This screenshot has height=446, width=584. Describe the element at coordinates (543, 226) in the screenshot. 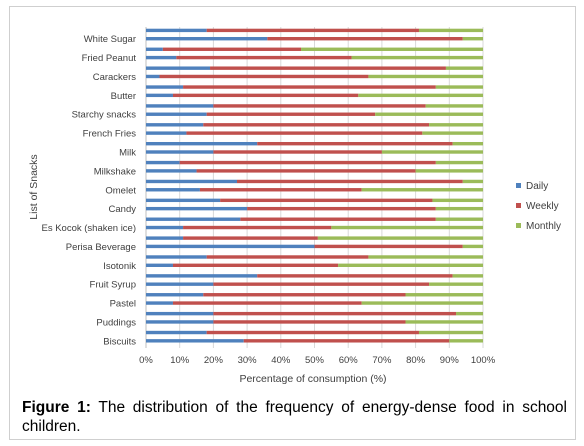

I see `legend-label-monthly: Monthly` at that location.